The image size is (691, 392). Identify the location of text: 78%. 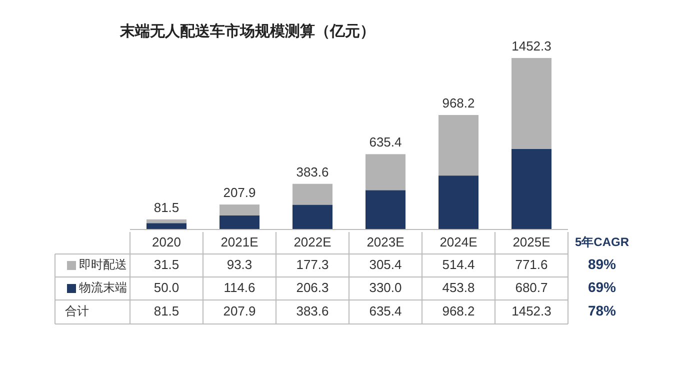
(602, 310).